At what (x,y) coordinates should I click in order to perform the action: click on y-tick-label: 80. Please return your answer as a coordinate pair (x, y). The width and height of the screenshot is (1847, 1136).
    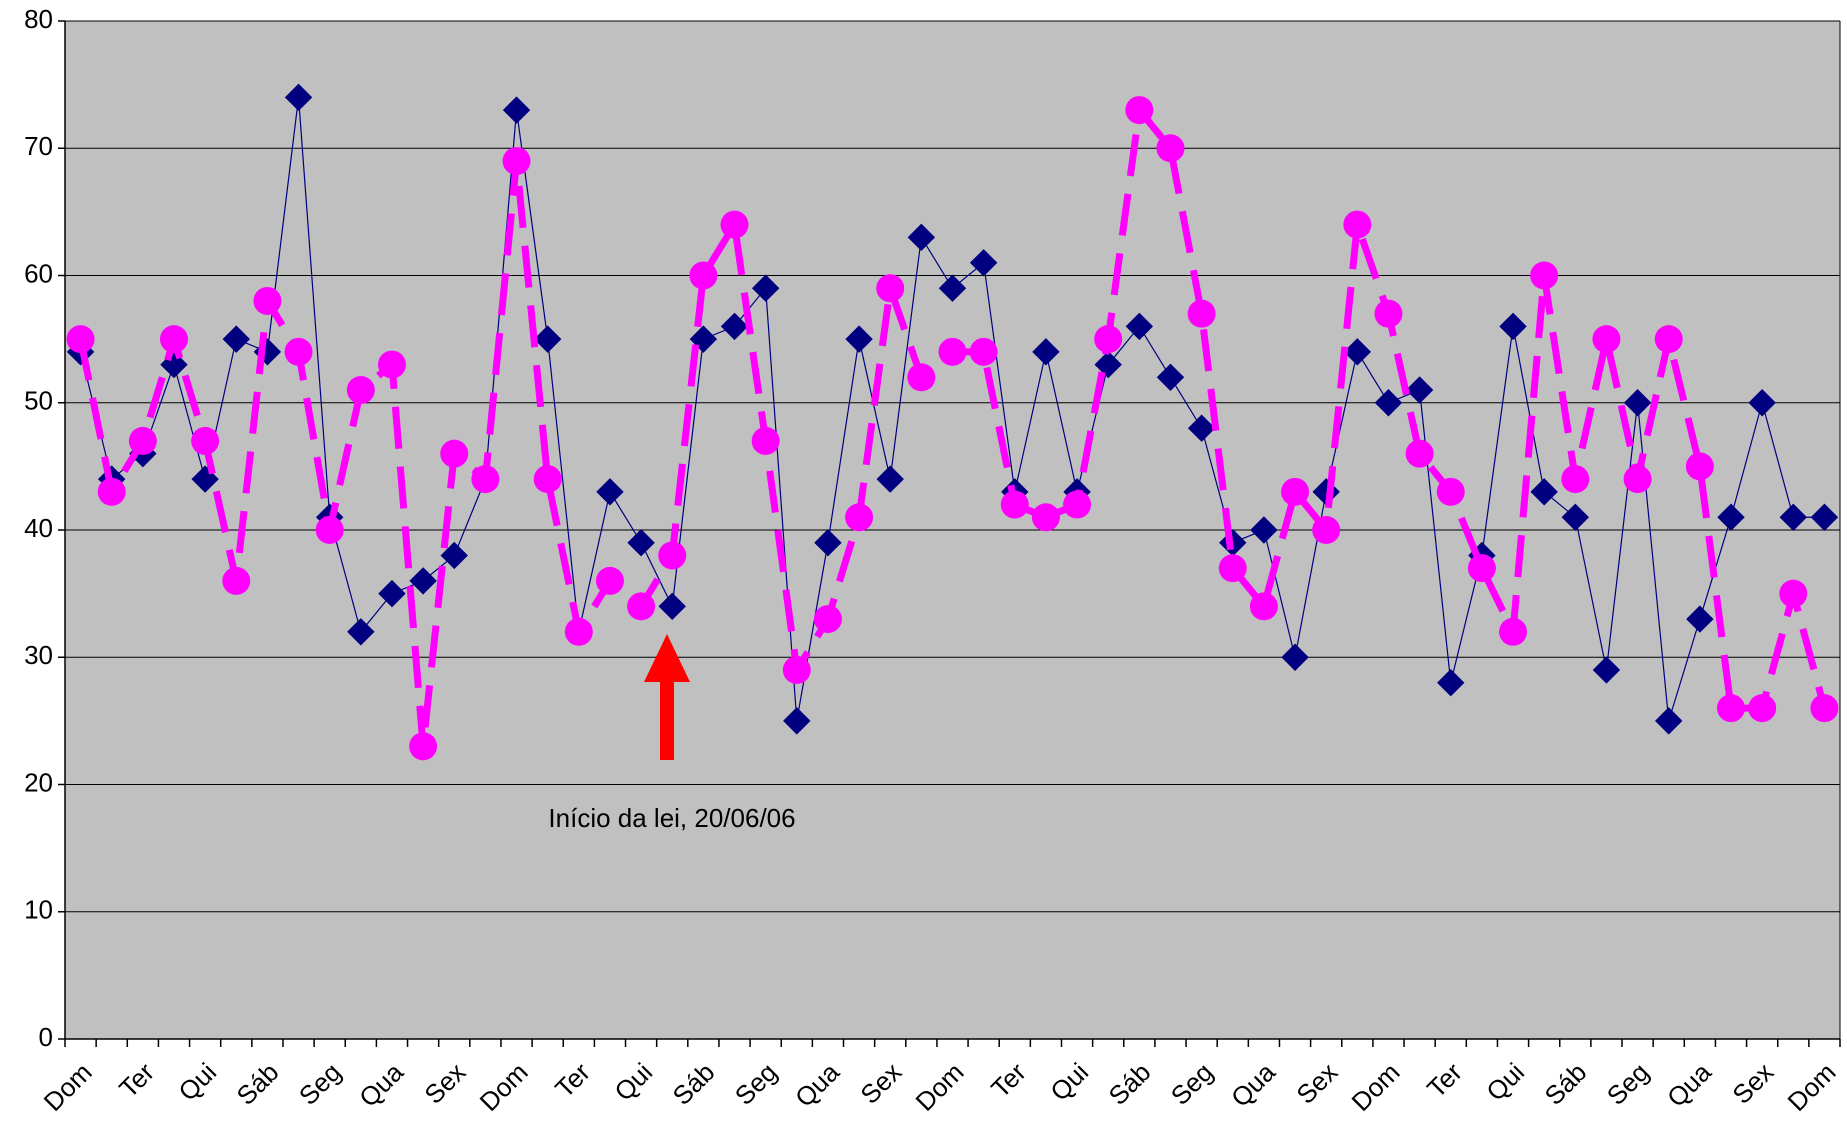
    Looking at the image, I should click on (38, 19).